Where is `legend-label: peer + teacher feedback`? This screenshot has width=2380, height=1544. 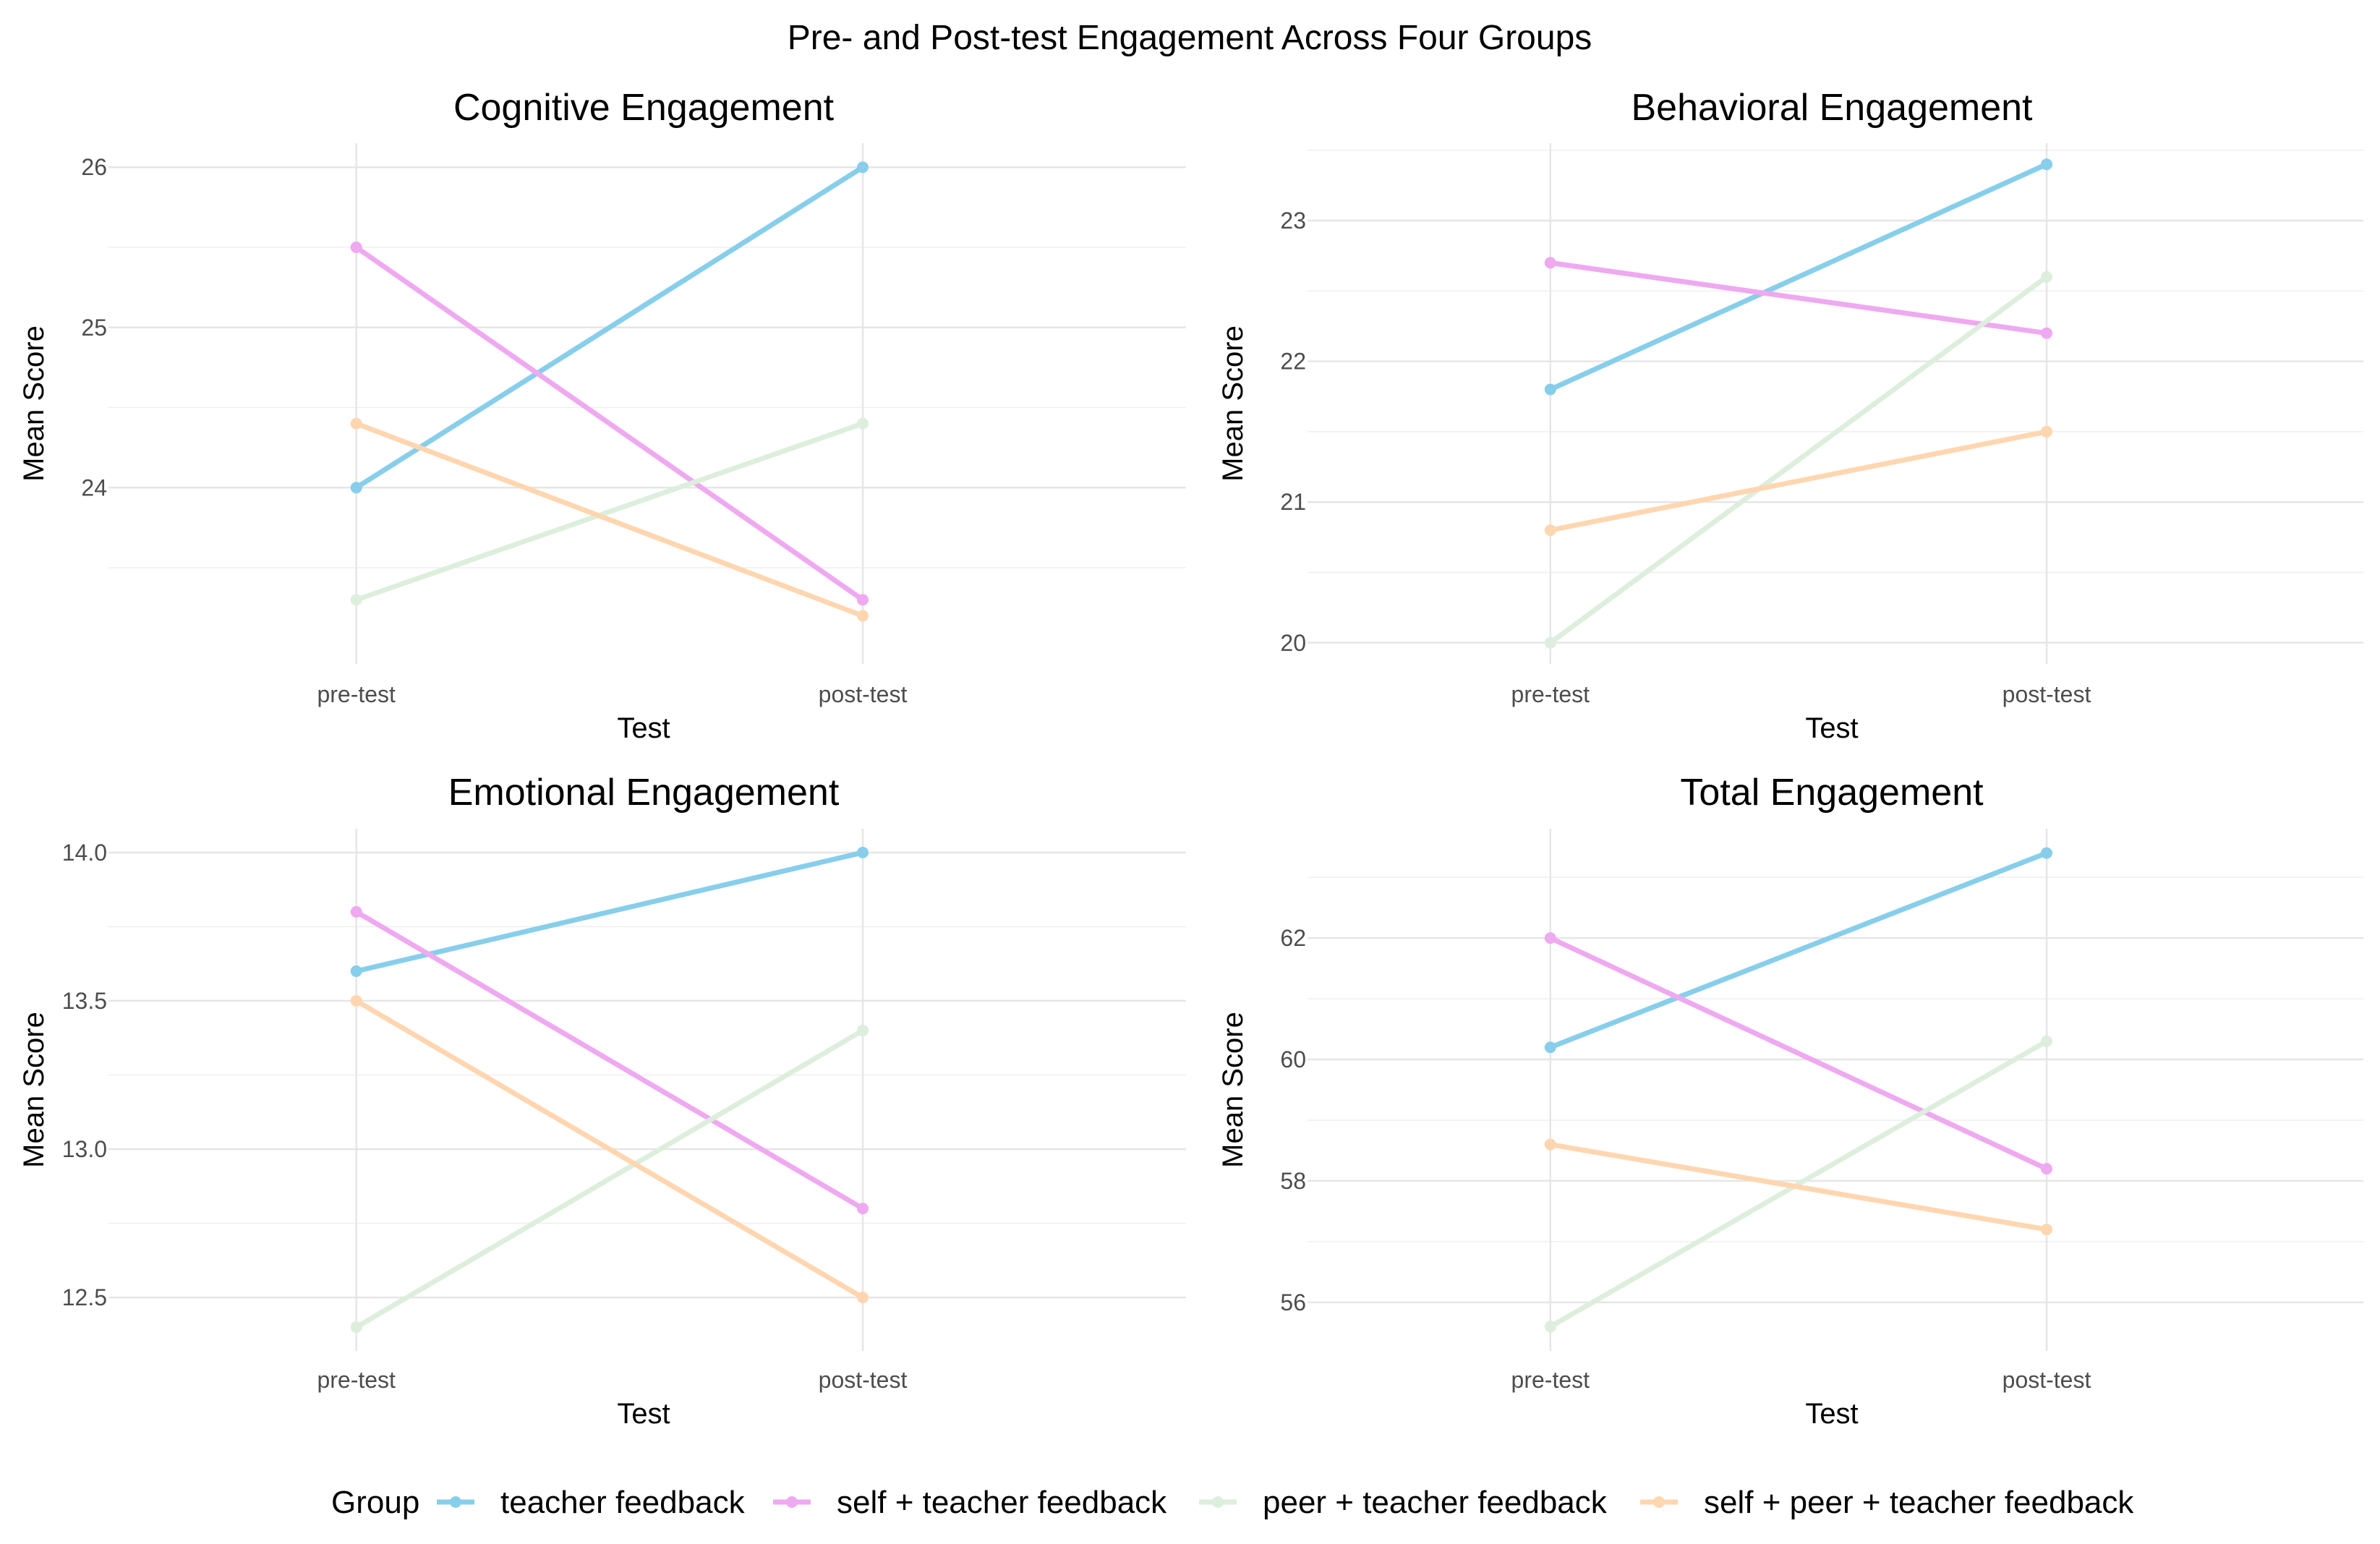 legend-label: peer + teacher feedback is located at coordinates (1435, 1503).